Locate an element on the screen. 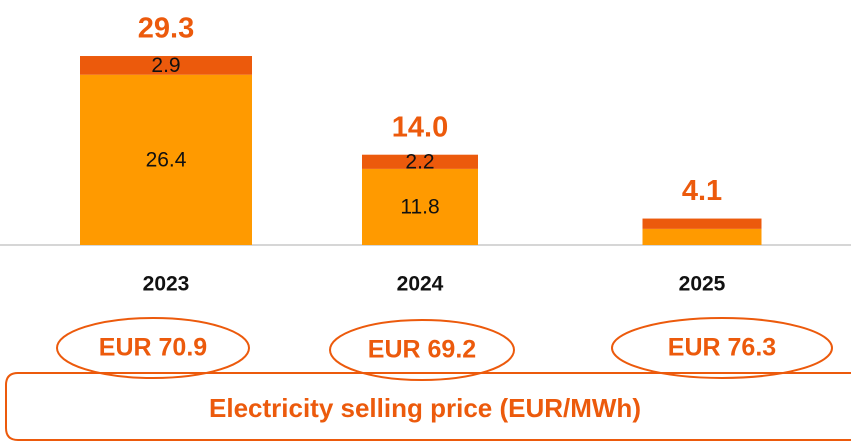 The image size is (851, 442). x-tick-label: 2023 is located at coordinates (166, 284).